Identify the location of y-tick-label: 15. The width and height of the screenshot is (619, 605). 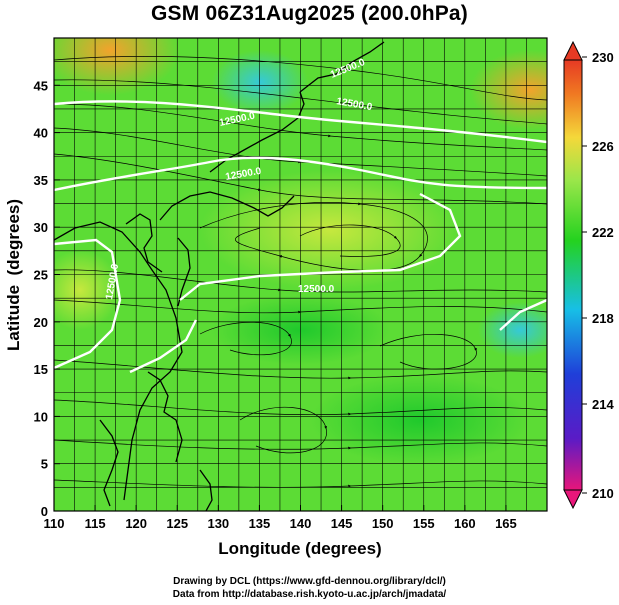
(41, 369).